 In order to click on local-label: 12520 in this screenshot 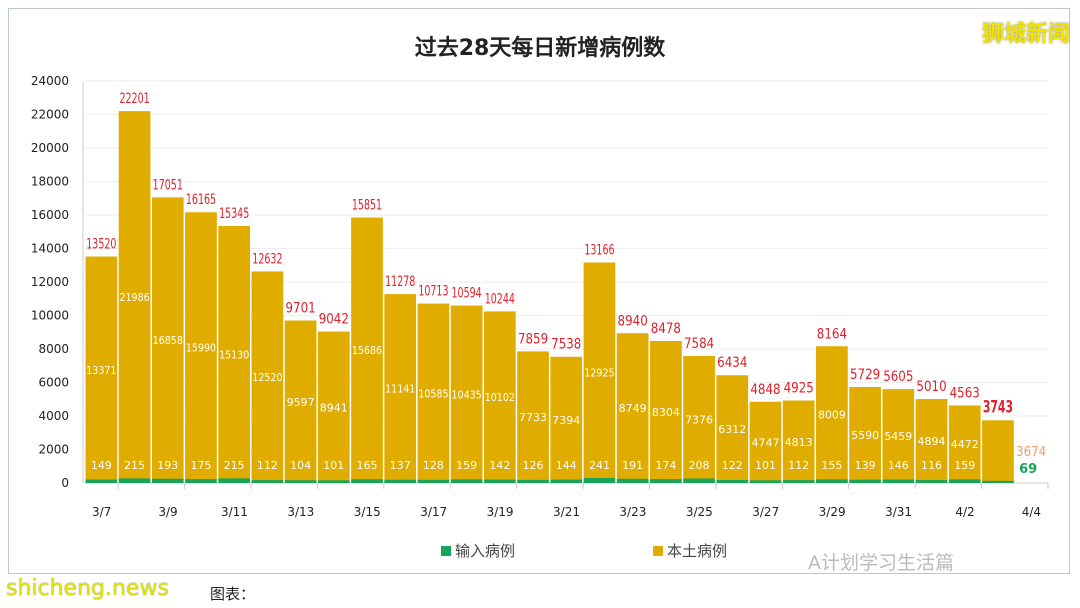, I will do `click(267, 377)`.